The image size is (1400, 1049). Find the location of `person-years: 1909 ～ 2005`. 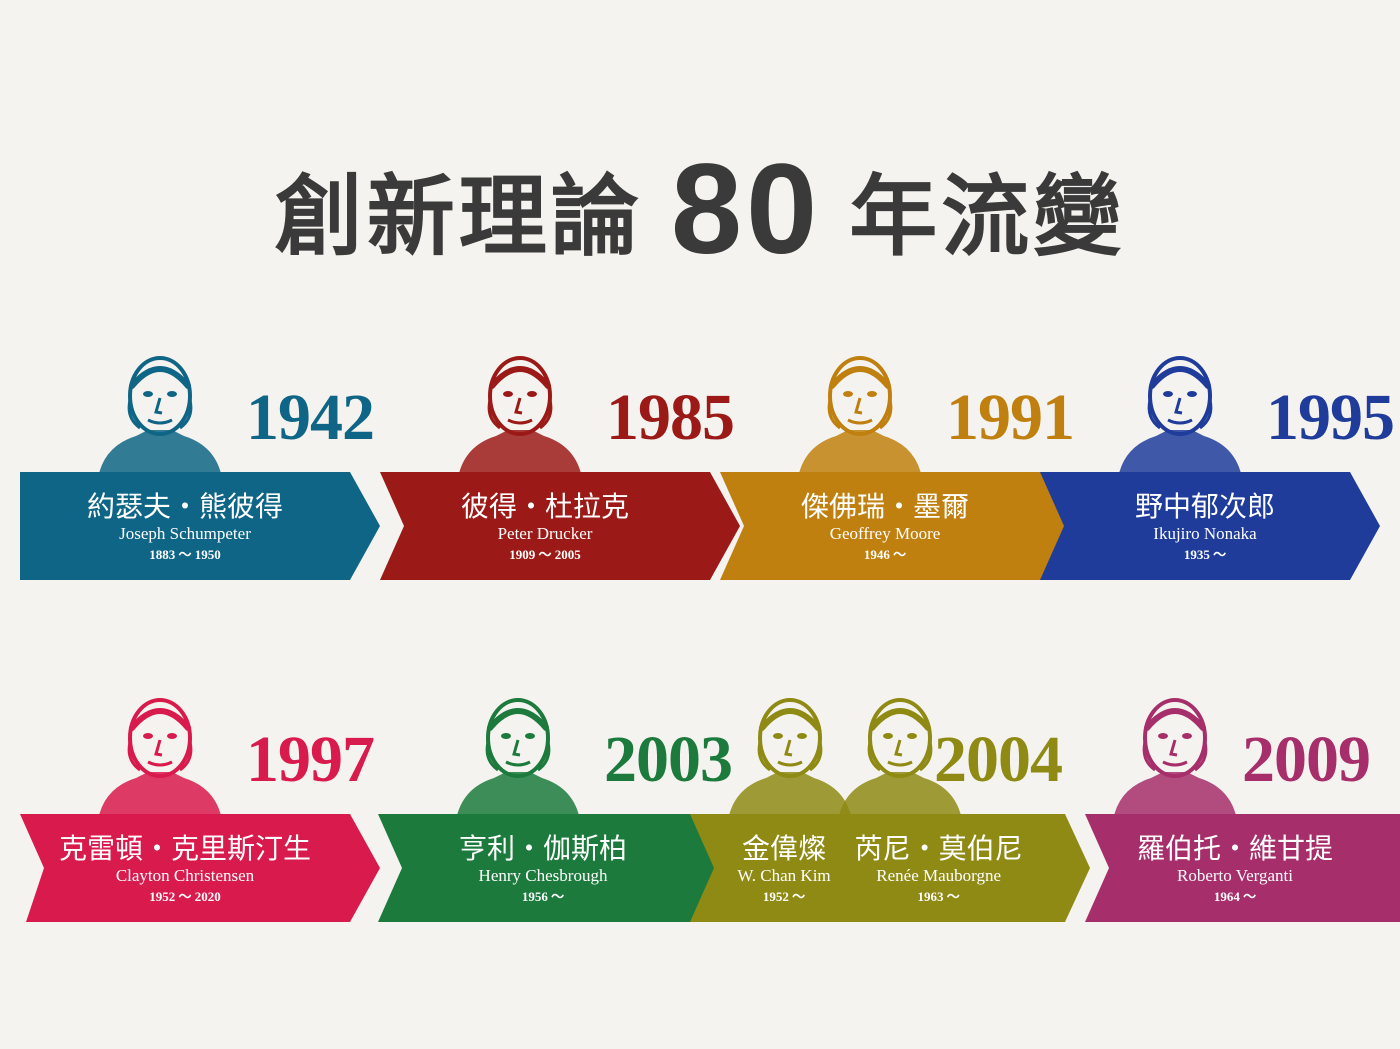

person-years: 1909 ～ 2005 is located at coordinates (545, 554).